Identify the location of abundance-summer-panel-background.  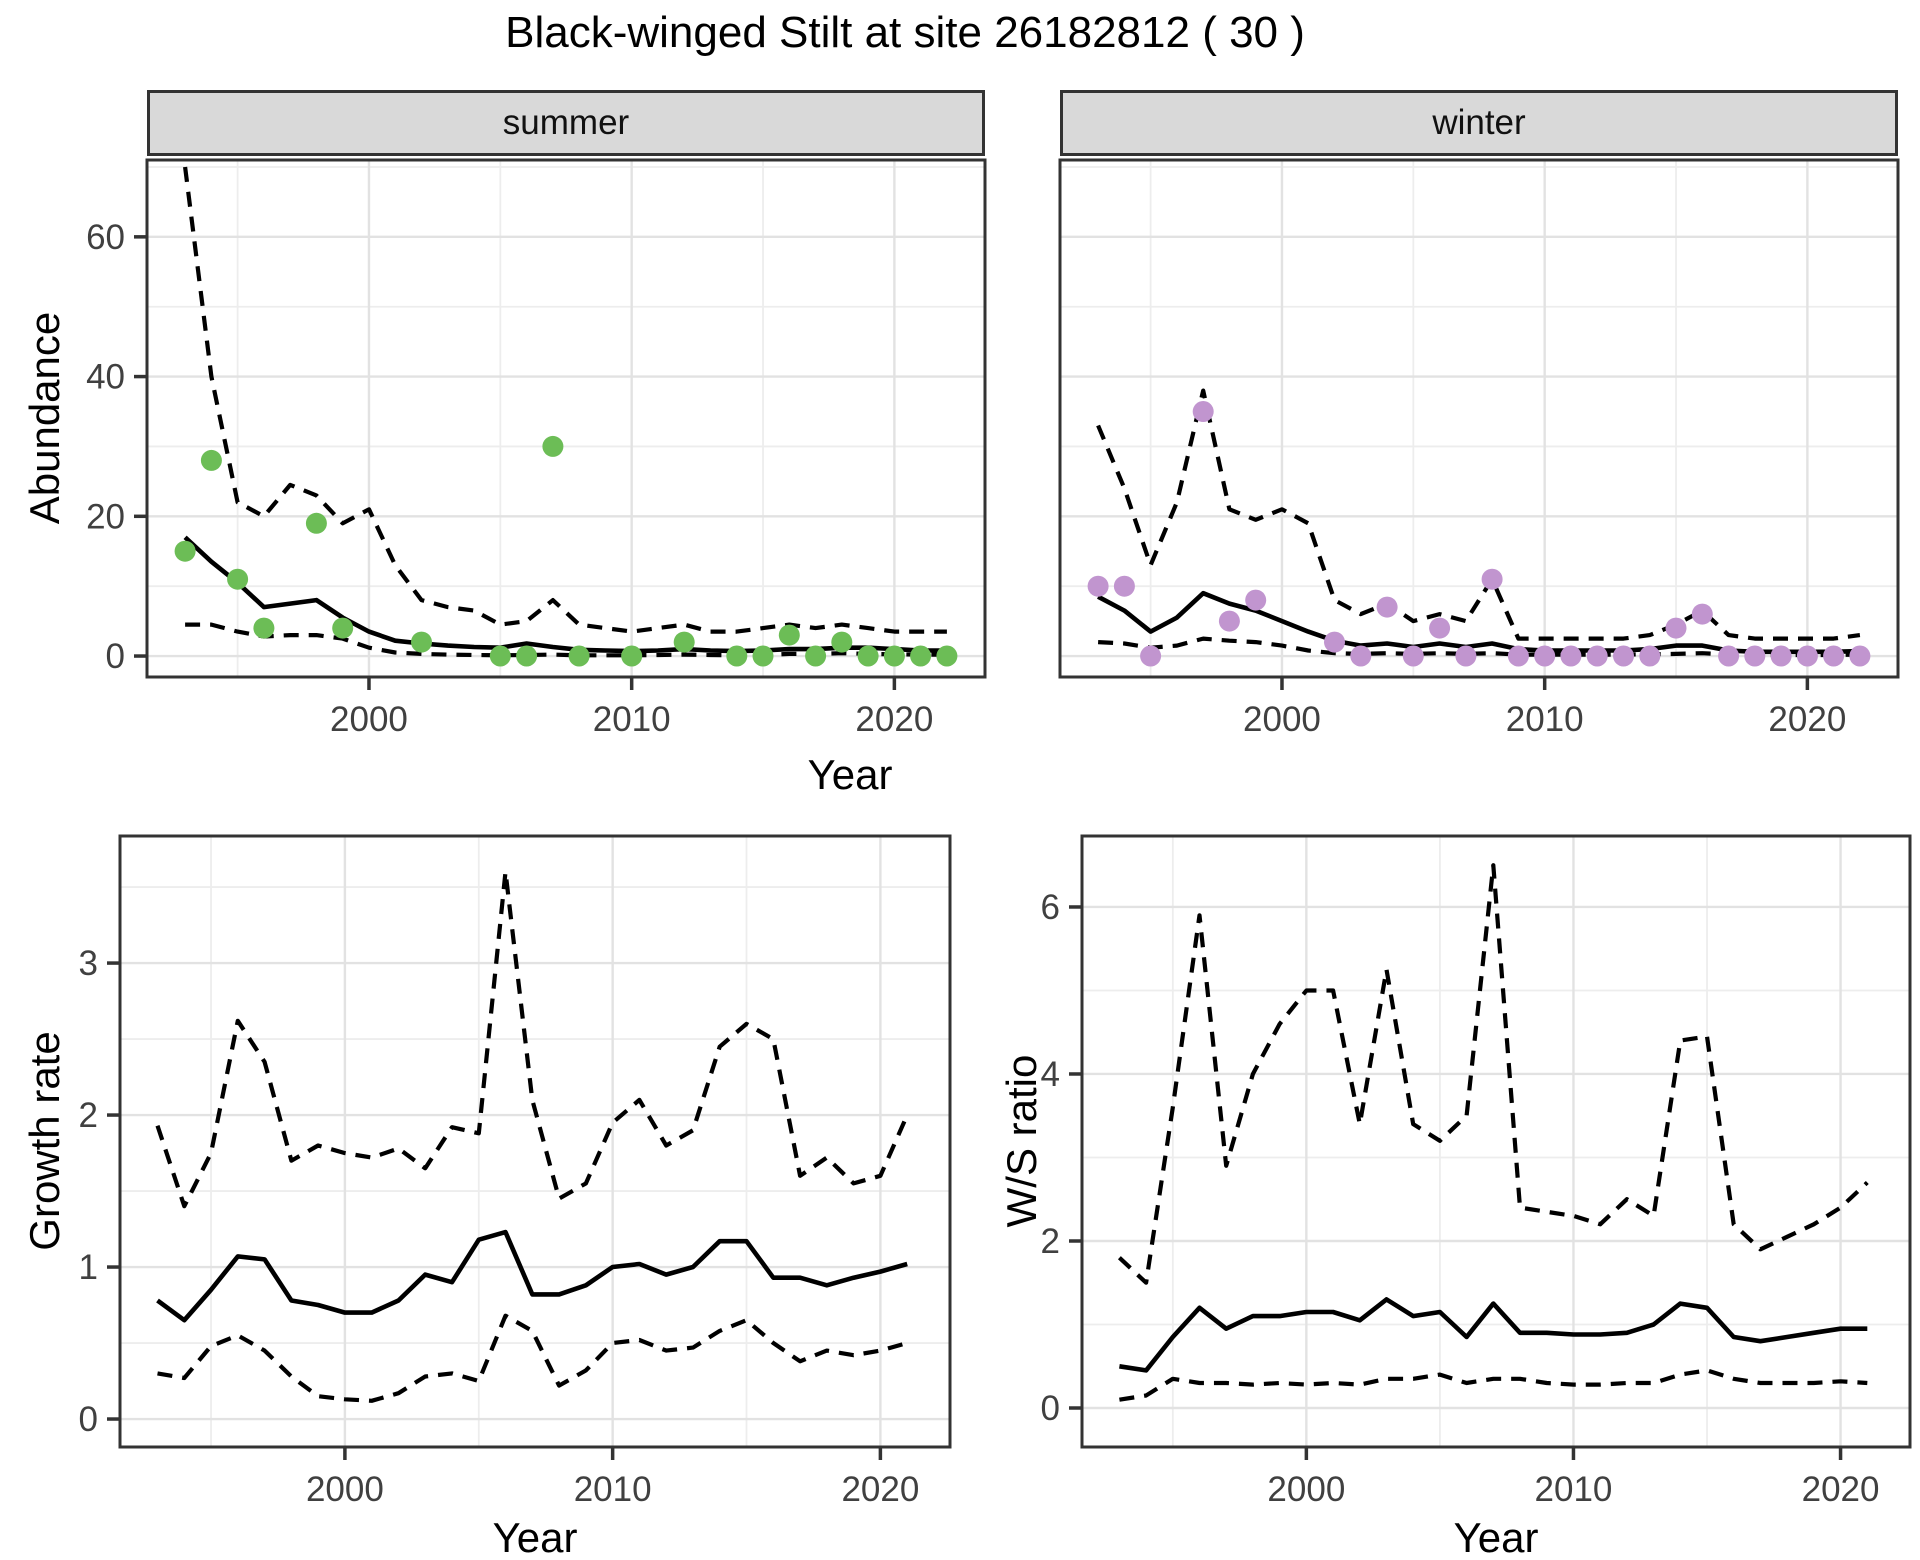
(566, 418).